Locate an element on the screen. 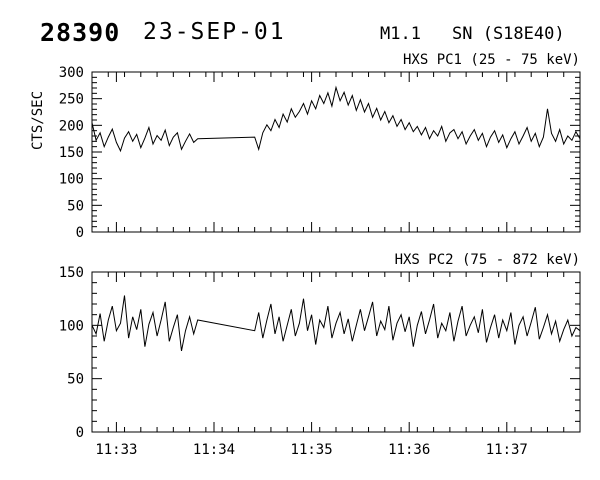  svg-text: 300 is located at coordinates (71, 73).